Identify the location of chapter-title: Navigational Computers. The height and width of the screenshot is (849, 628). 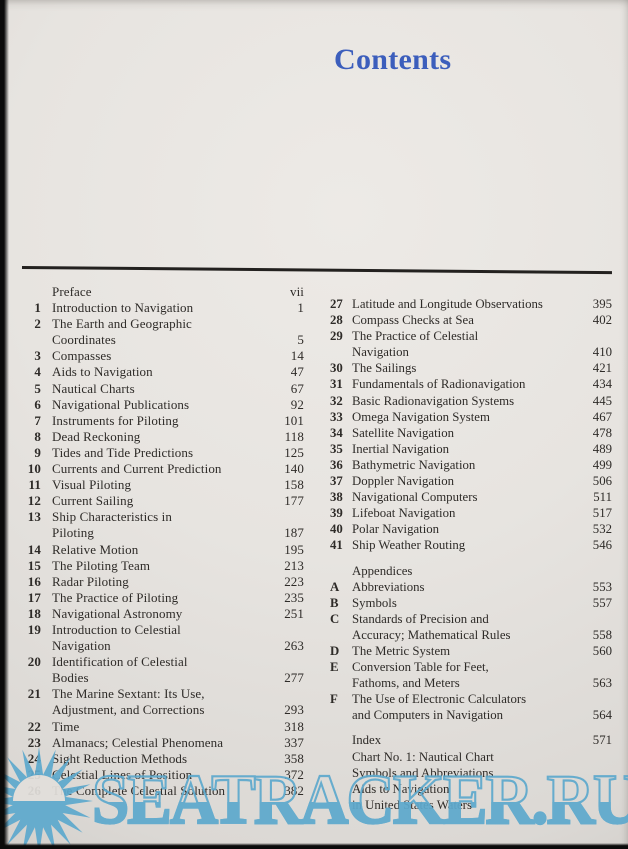
(415, 497).